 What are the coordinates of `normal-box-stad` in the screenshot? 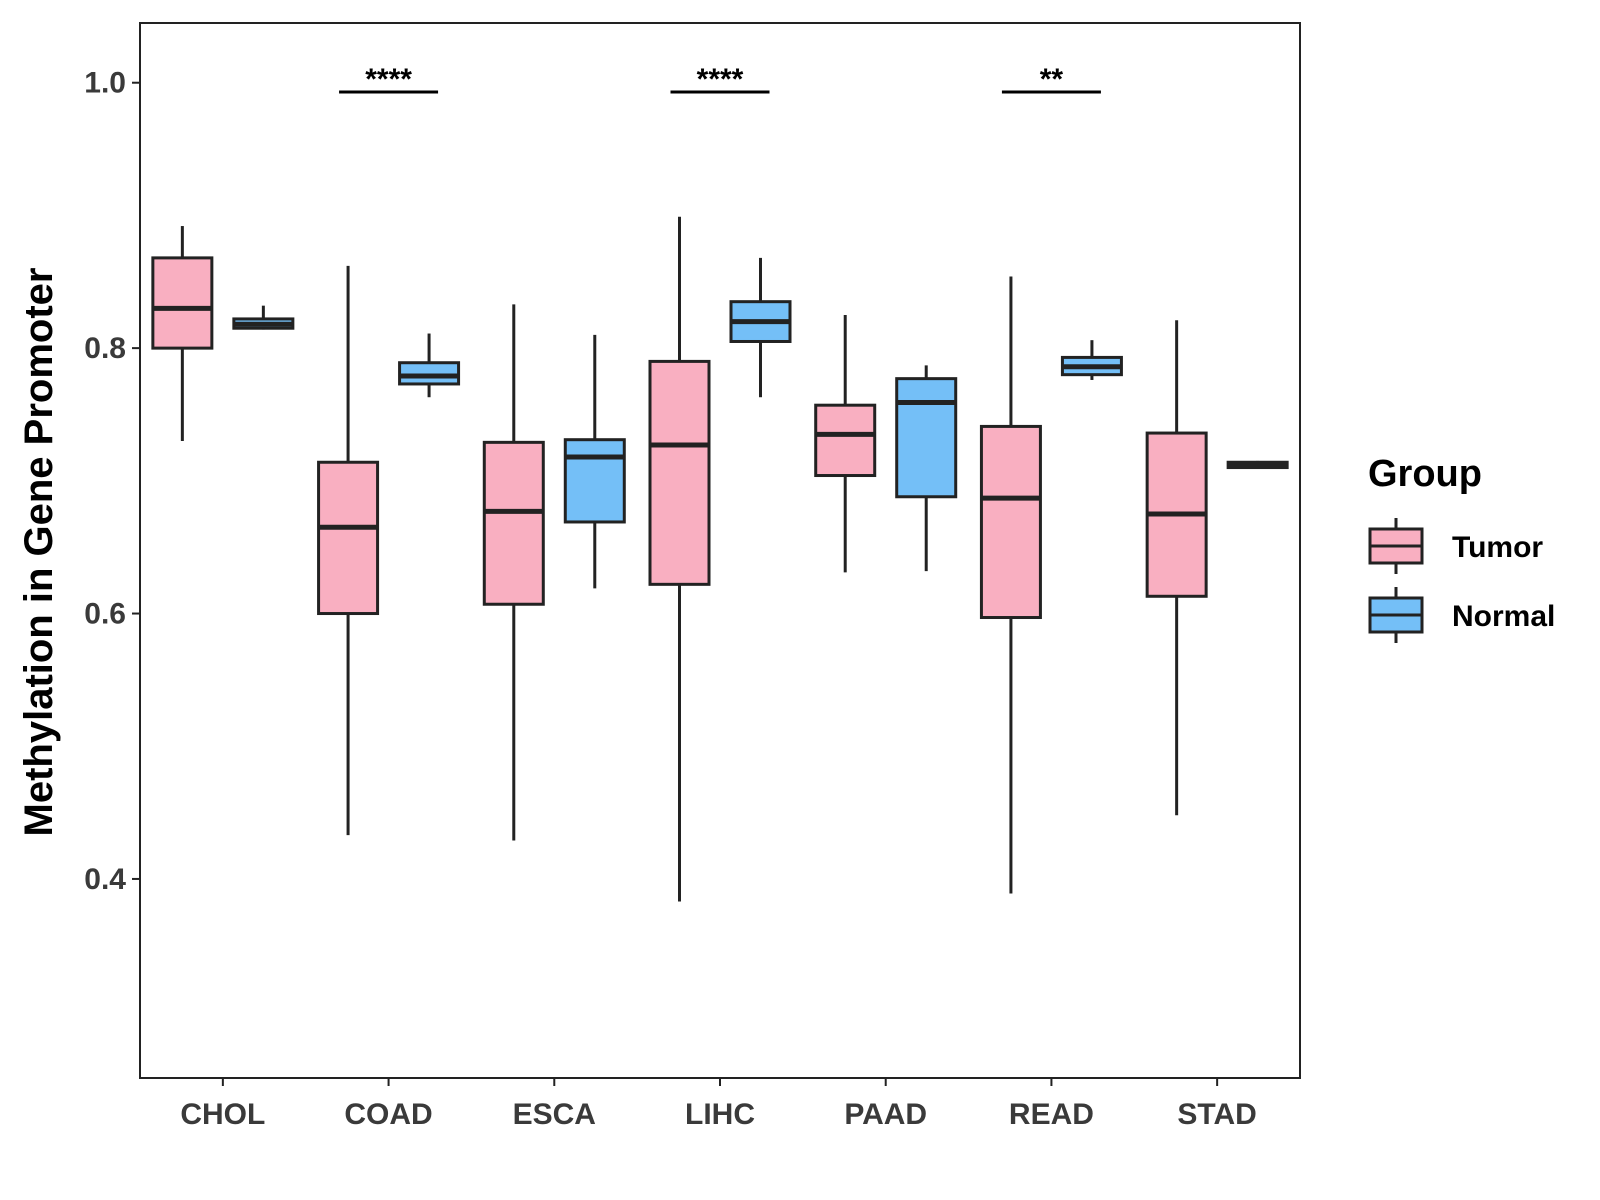 It's located at (1257, 465).